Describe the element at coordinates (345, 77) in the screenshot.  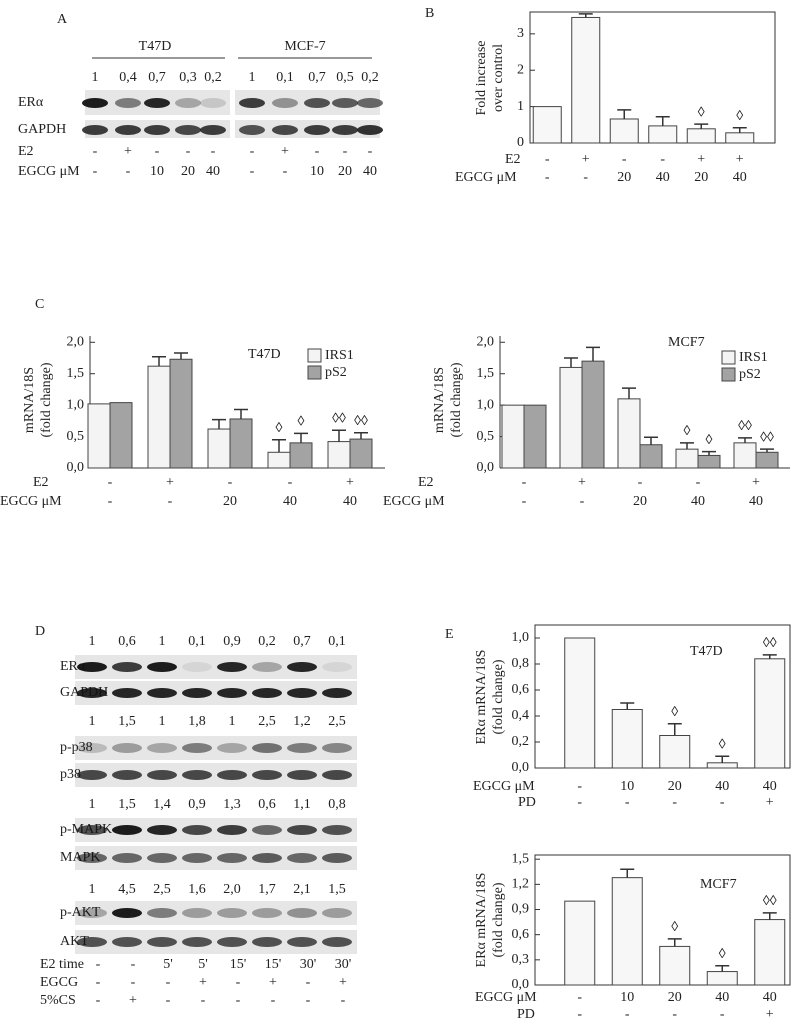
I see `band-ratio: 0,5` at that location.